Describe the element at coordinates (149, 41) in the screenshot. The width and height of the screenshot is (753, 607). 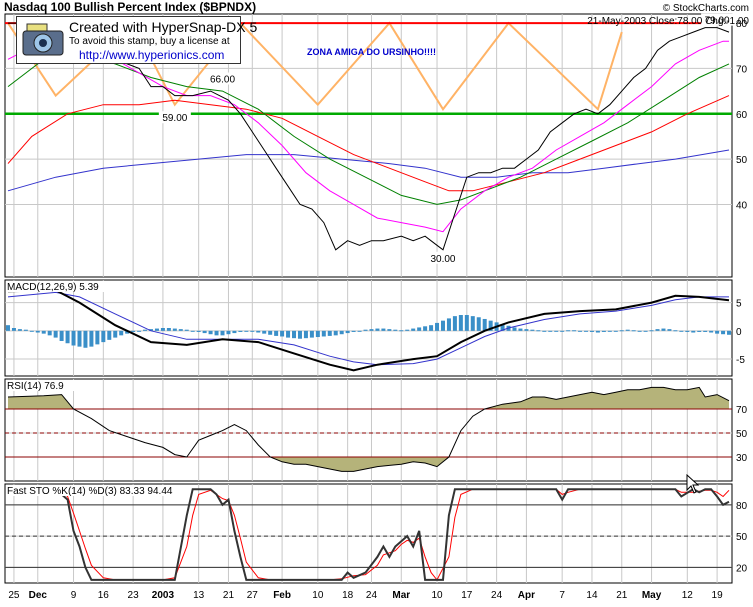
I see `stamp-license-text: To avoid this stamp, buy a license at` at that location.